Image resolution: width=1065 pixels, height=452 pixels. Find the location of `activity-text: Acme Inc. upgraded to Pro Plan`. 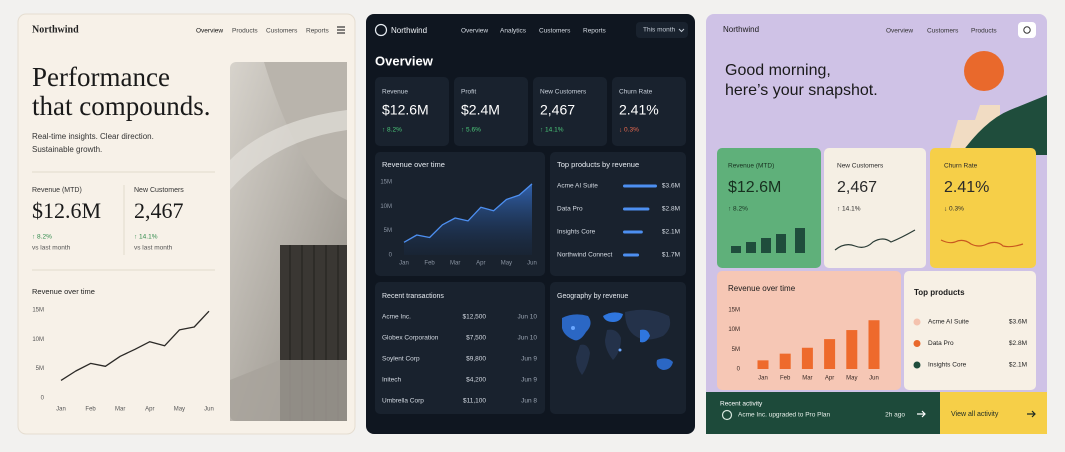

activity-text: Acme Inc. upgraded to Pro Plan is located at coordinates (784, 415).